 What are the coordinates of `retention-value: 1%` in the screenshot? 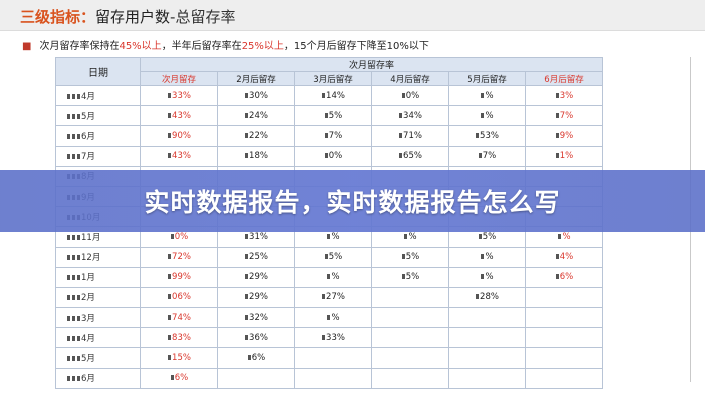 It's located at (566, 156).